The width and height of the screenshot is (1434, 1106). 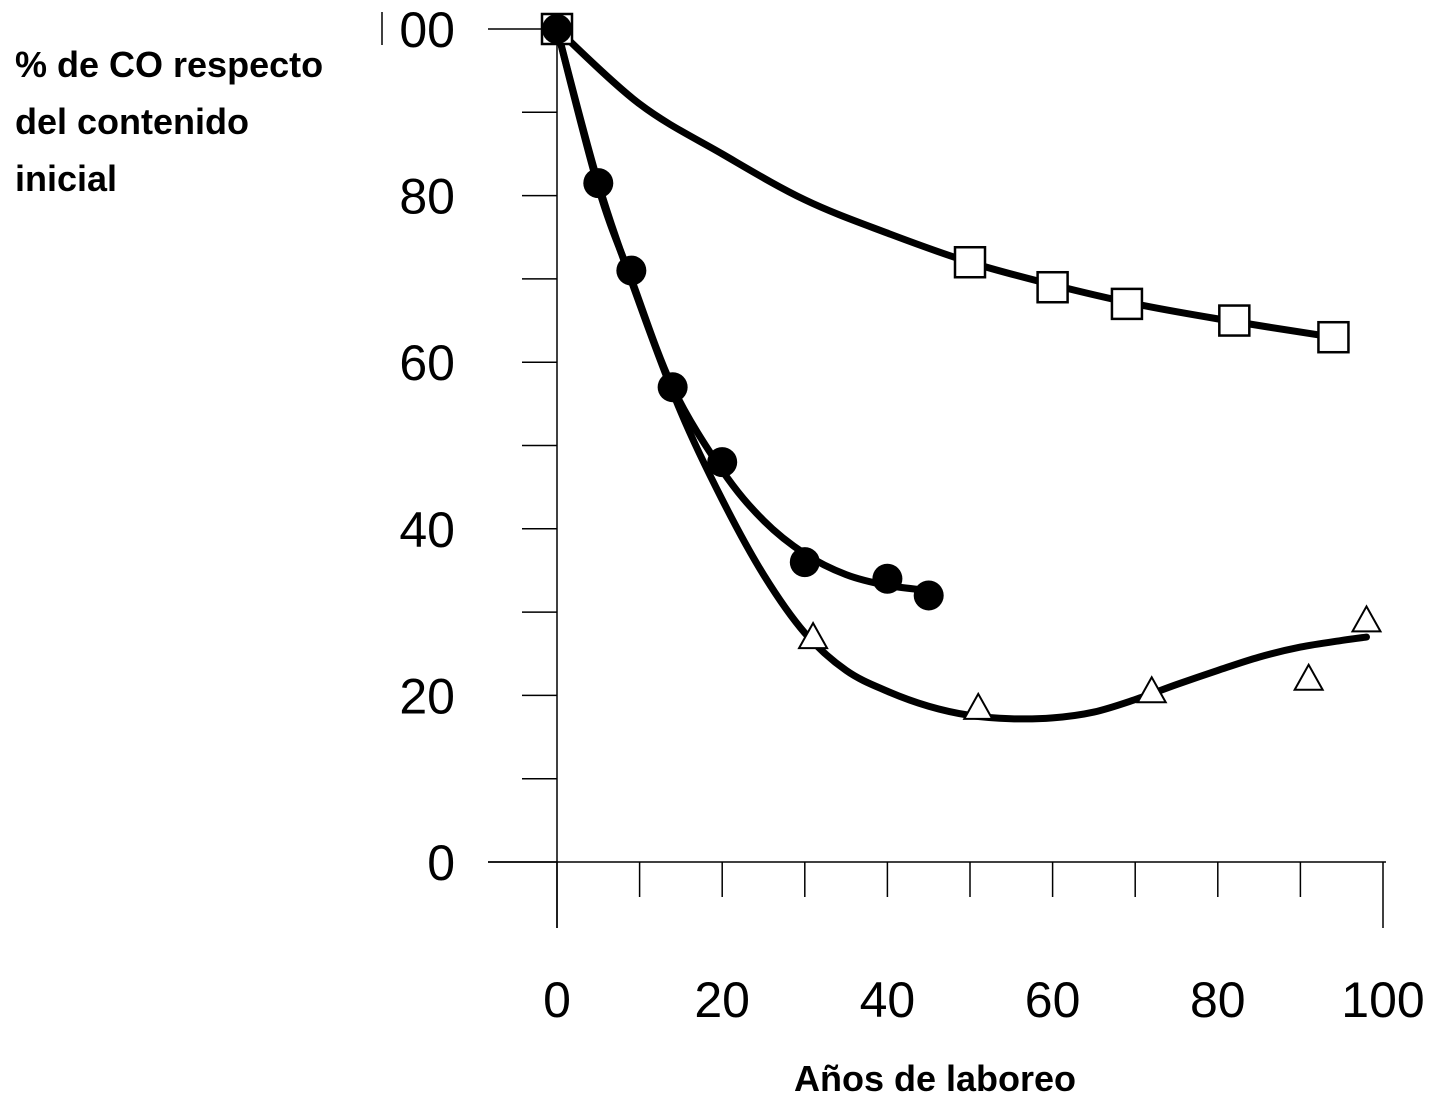 I want to click on y-tick-label: 00, so click(x=427, y=30).